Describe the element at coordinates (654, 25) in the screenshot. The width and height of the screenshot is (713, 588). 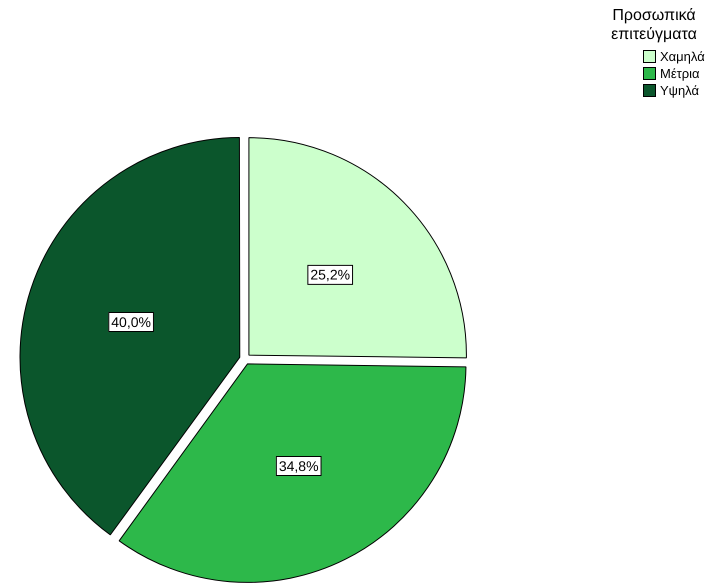
I see `legend-title: Προσωπικά επιτεύγματα` at that location.